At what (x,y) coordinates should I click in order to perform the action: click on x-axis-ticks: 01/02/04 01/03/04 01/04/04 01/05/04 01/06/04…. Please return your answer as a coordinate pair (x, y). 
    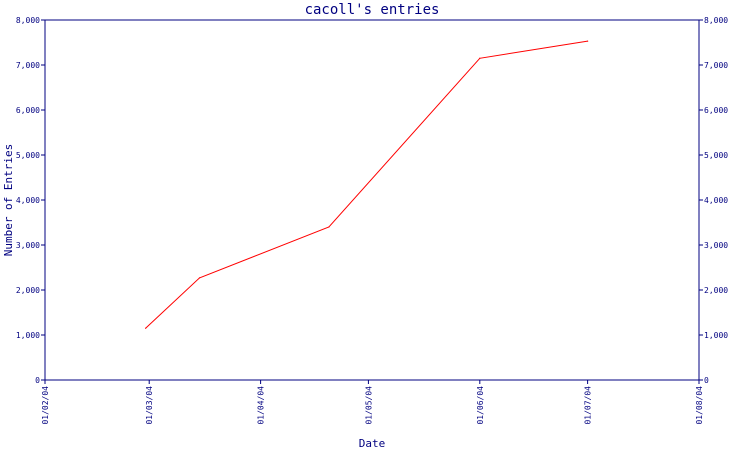
    Looking at the image, I should click on (372, 402).